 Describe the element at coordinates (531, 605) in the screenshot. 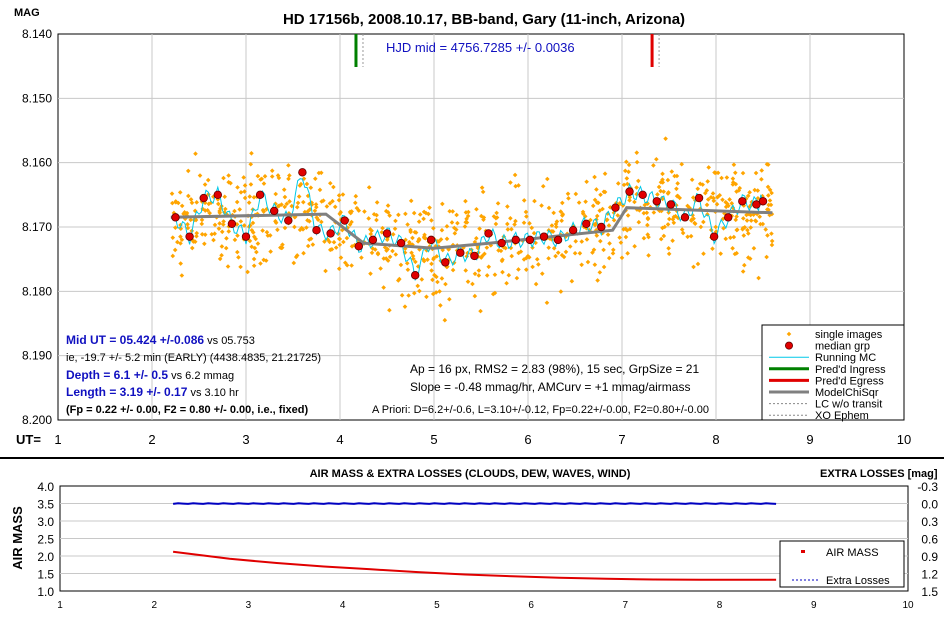

I see `lower-x-tick: 6` at that location.